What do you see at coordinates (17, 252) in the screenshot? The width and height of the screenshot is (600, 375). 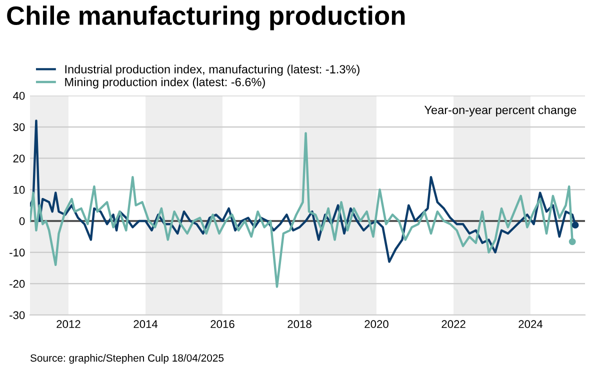 I see `y-tick-label: -10` at bounding box center [17, 252].